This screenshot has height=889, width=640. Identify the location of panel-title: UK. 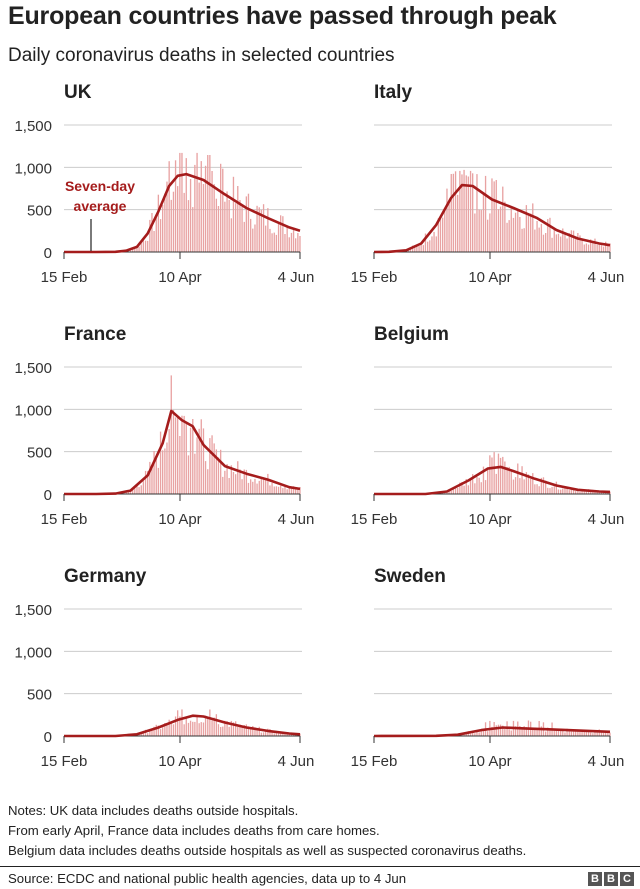
(78, 92).